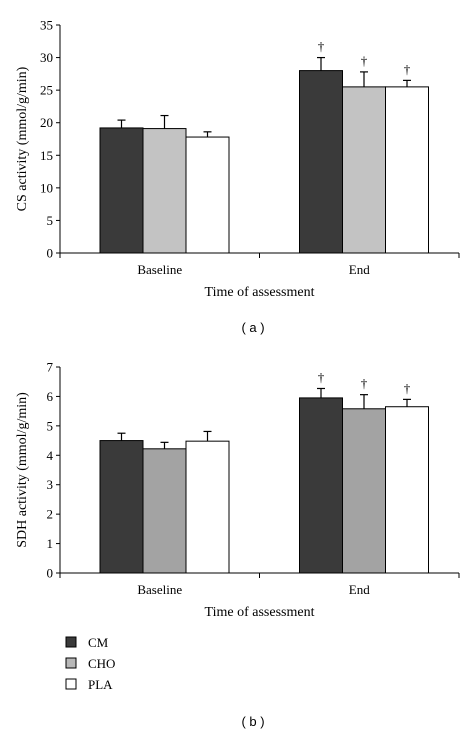 This screenshot has height=737, width=474. Describe the element at coordinates (100, 684) in the screenshot. I see `legend-label-pla: PLA` at that location.